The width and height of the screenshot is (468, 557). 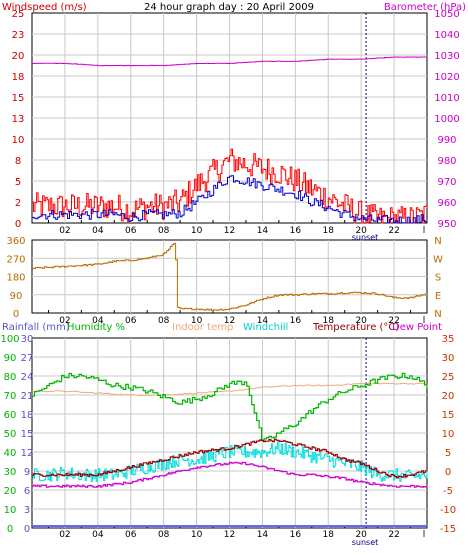 I want to click on temperature-line, so click(x=230, y=458).